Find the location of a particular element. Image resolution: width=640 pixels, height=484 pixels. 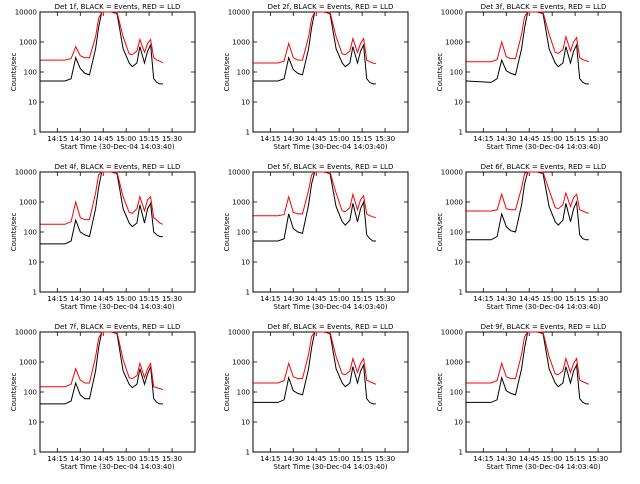

chart-title: Det 5f, BLACK = Events, RED = LLD is located at coordinates (331, 167).